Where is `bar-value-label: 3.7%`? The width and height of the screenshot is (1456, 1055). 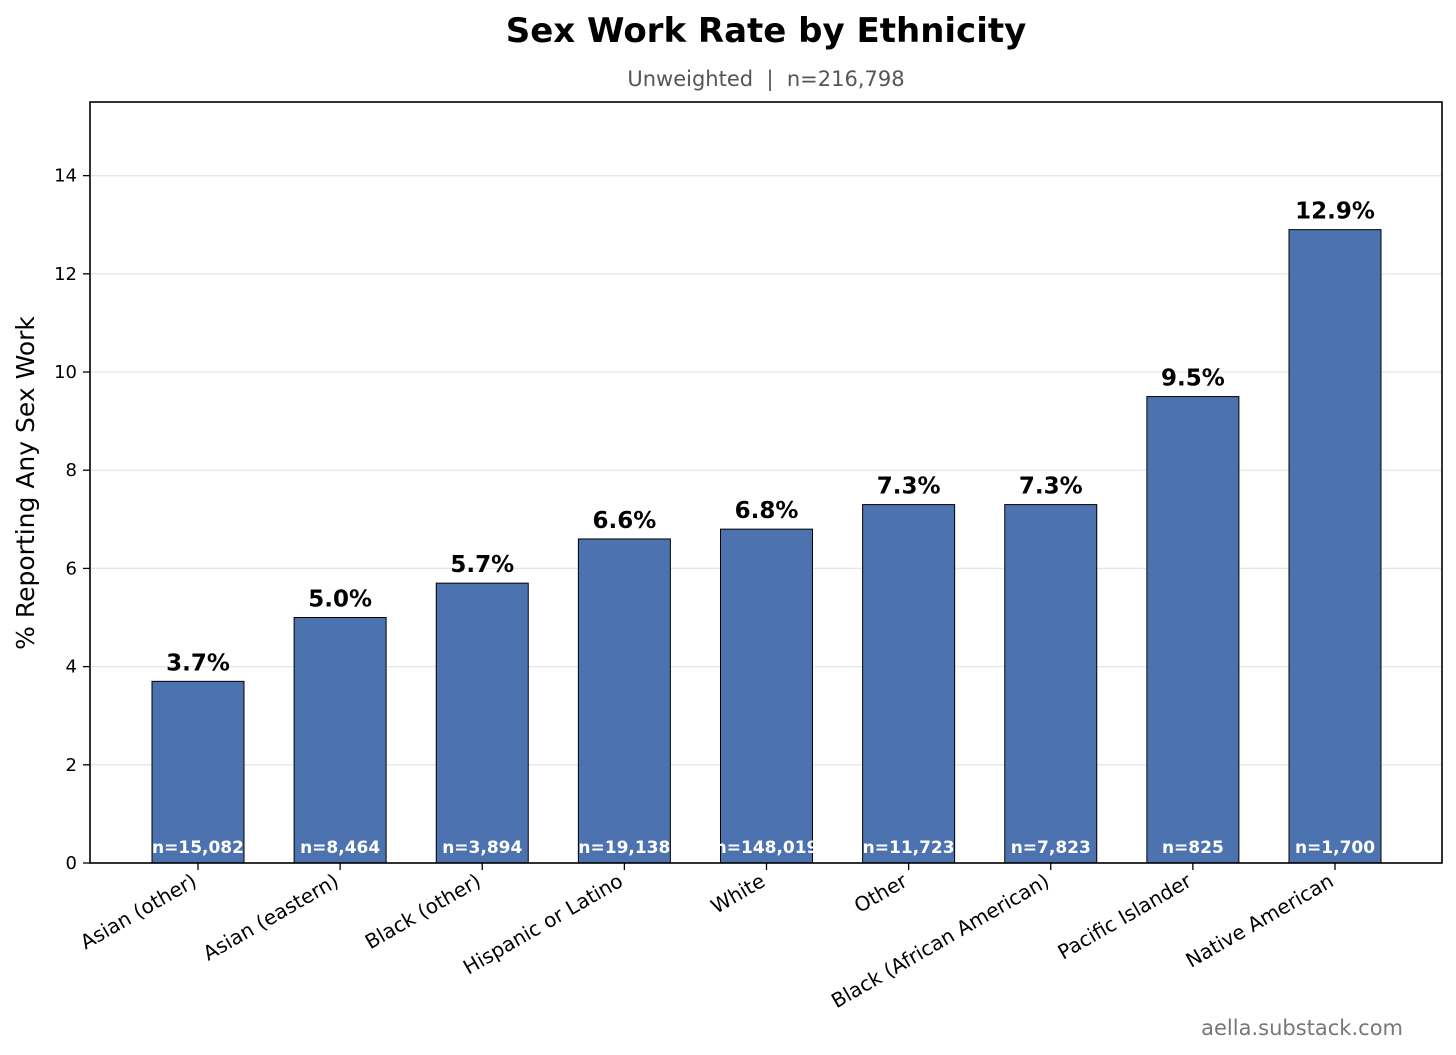
bar-value-label: 3.7% is located at coordinates (198, 663).